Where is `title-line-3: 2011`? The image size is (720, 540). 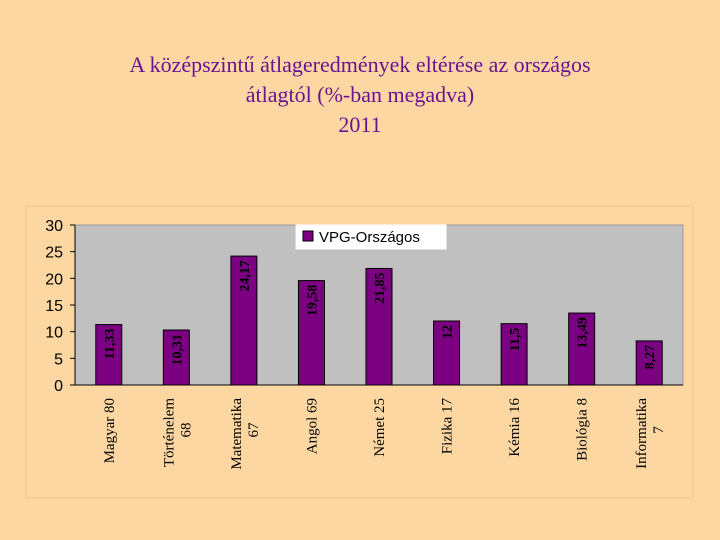
title-line-3: 2011 is located at coordinates (360, 124).